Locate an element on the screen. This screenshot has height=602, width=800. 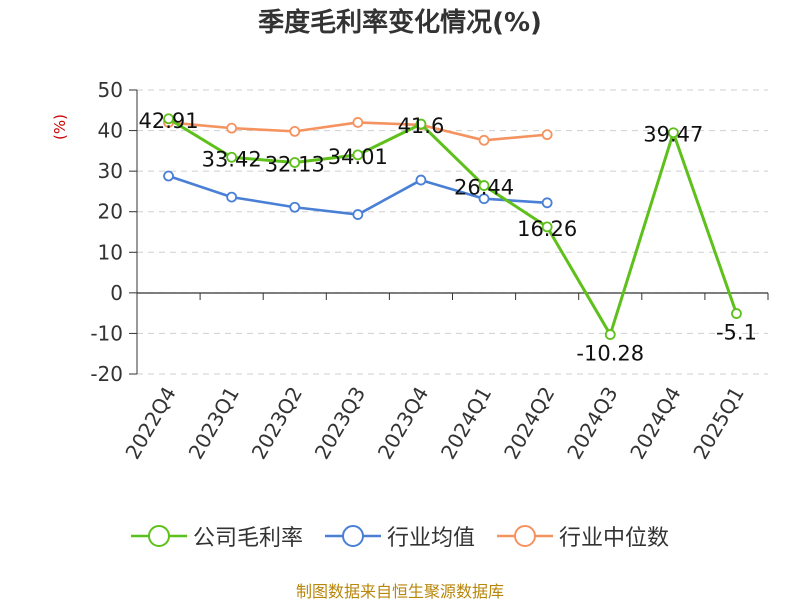
x-tick-label: 2023Q4 is located at coordinates (403, 423).